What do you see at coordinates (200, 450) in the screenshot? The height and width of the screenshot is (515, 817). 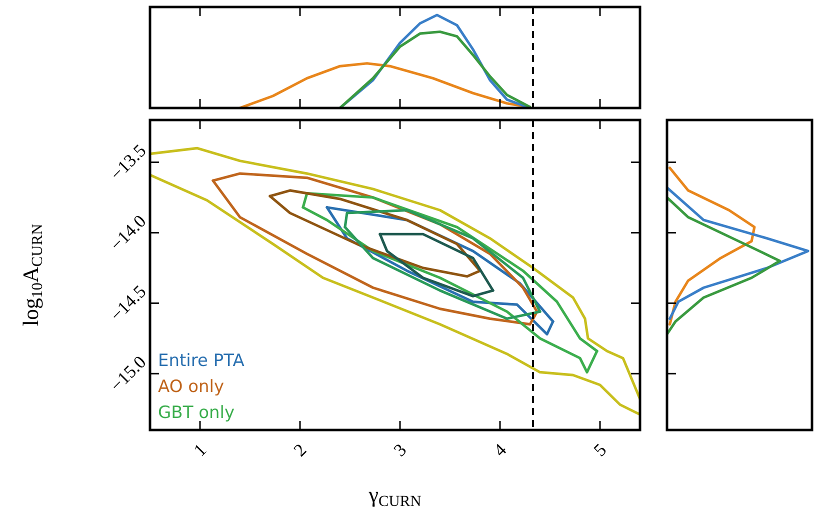 I see `x-tick-label: 1` at bounding box center [200, 450].